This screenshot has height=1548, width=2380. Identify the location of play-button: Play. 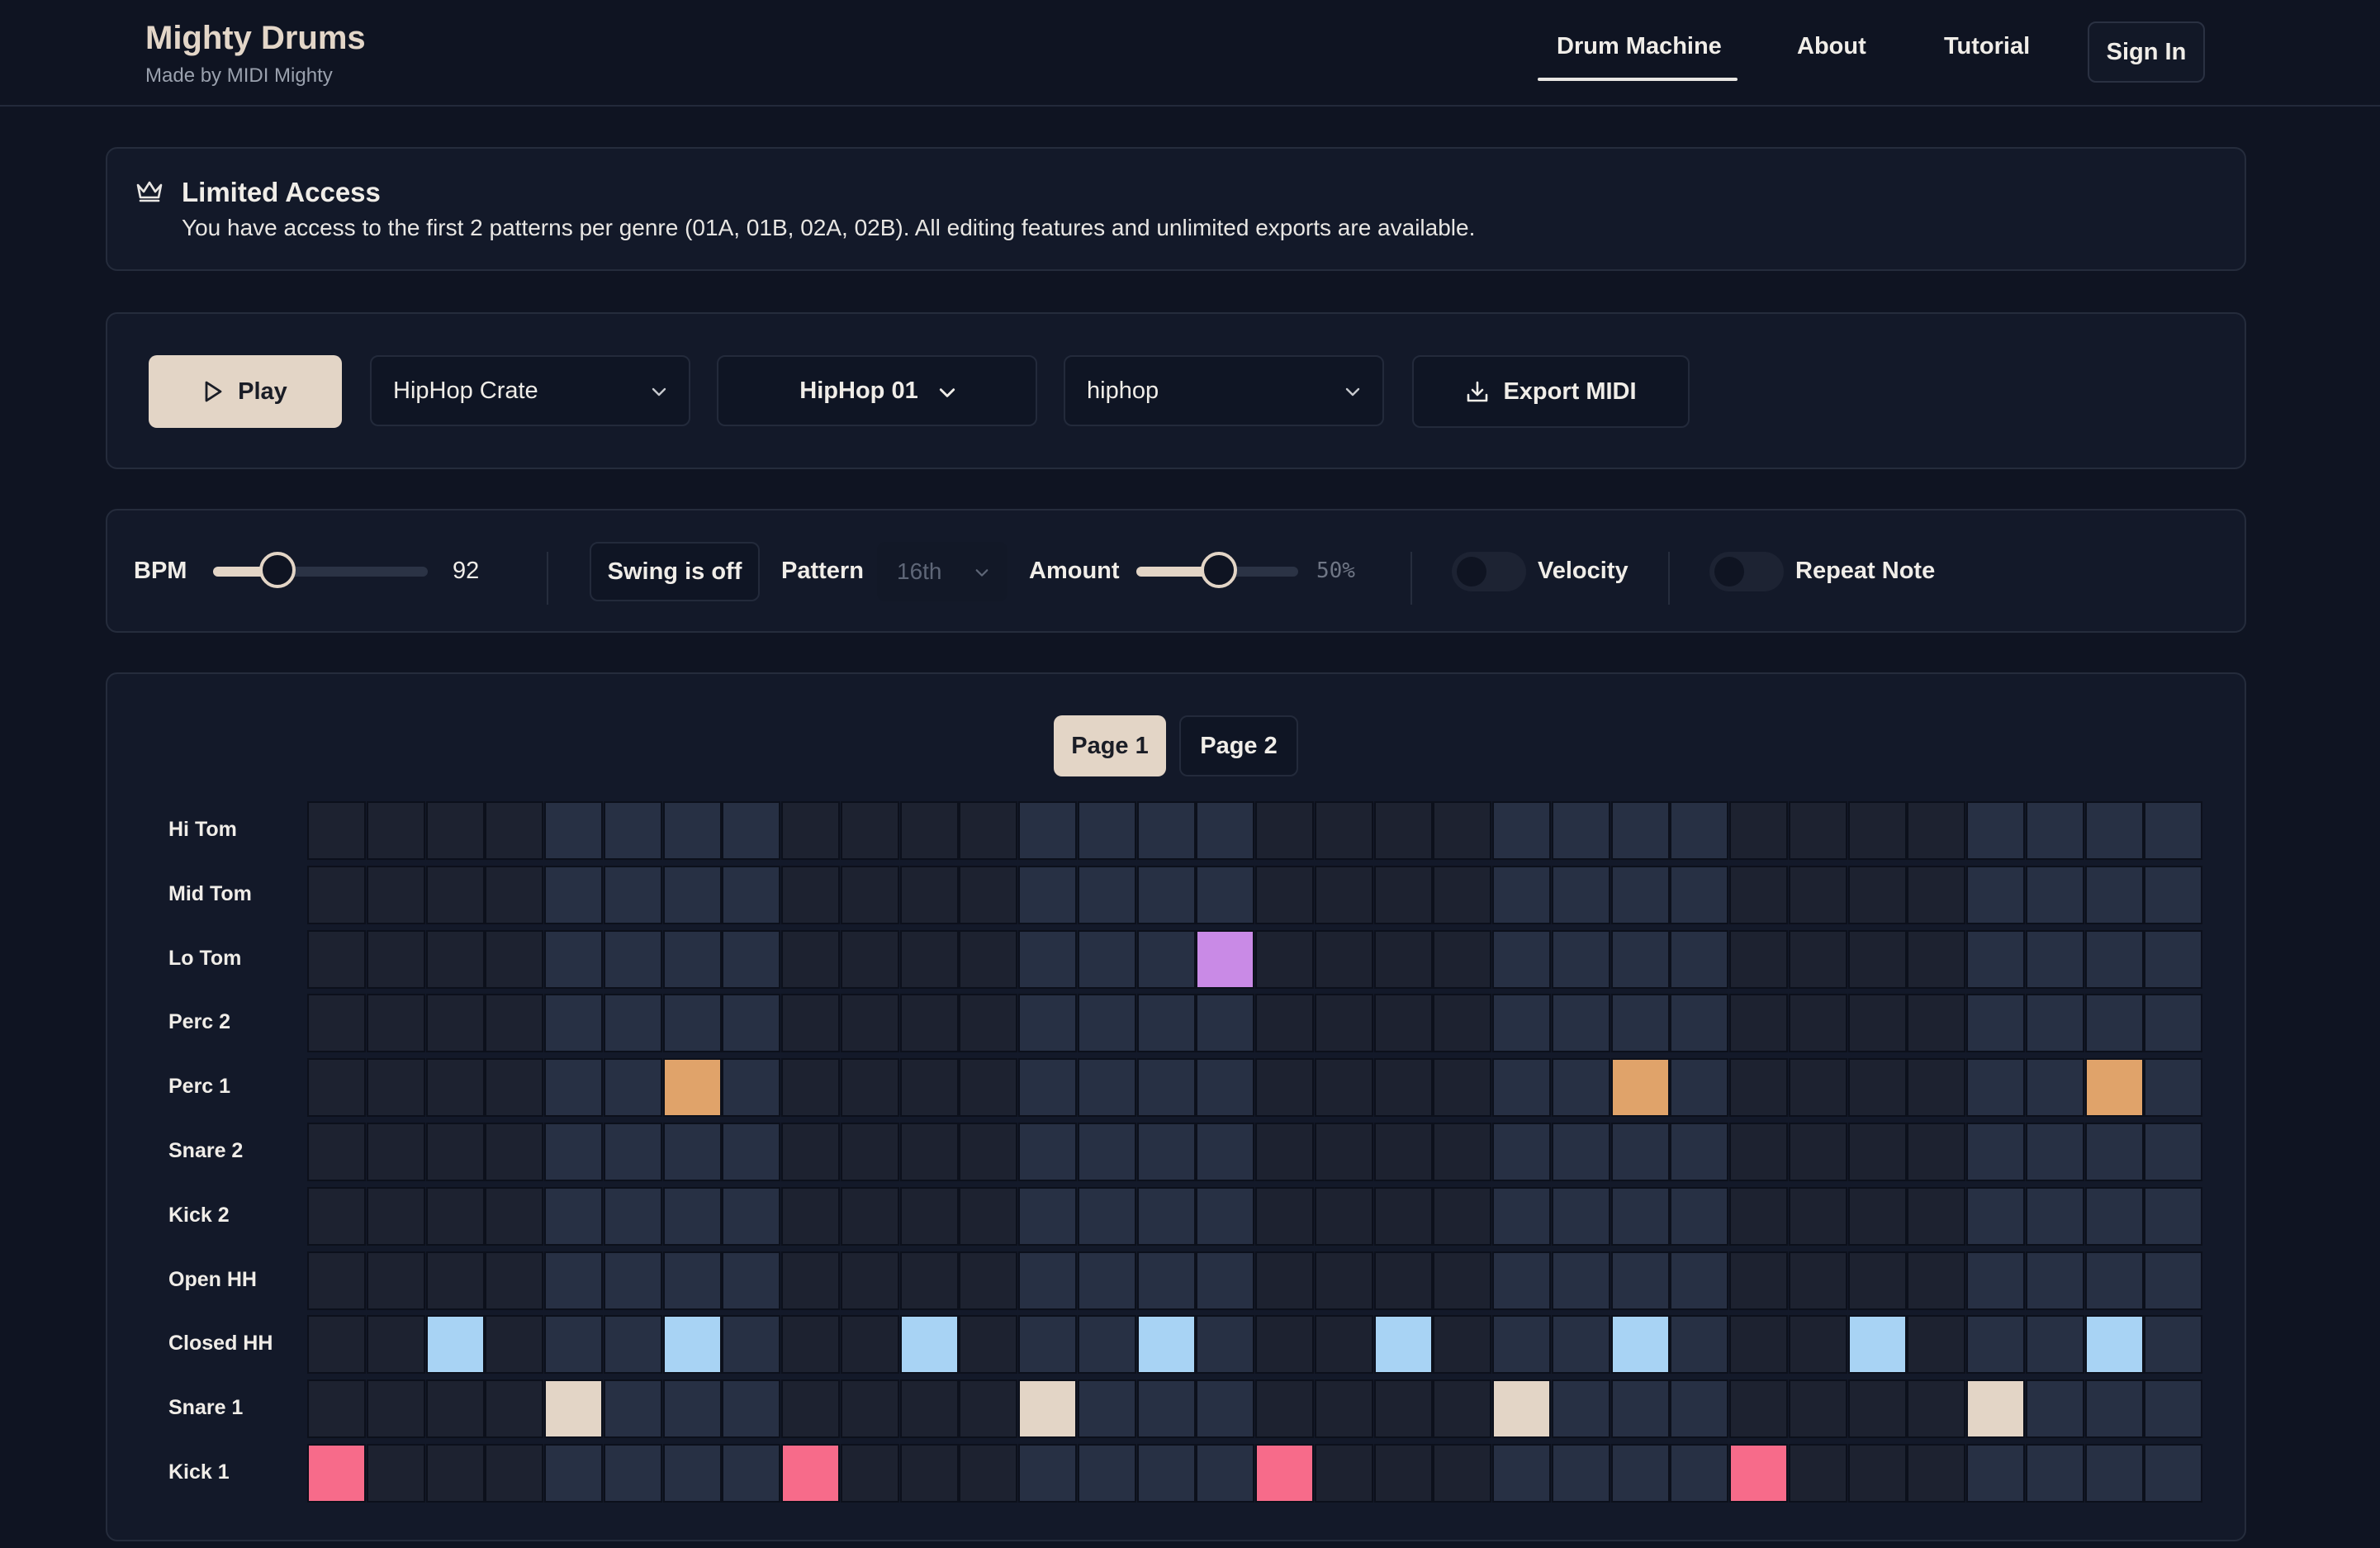
(245, 391).